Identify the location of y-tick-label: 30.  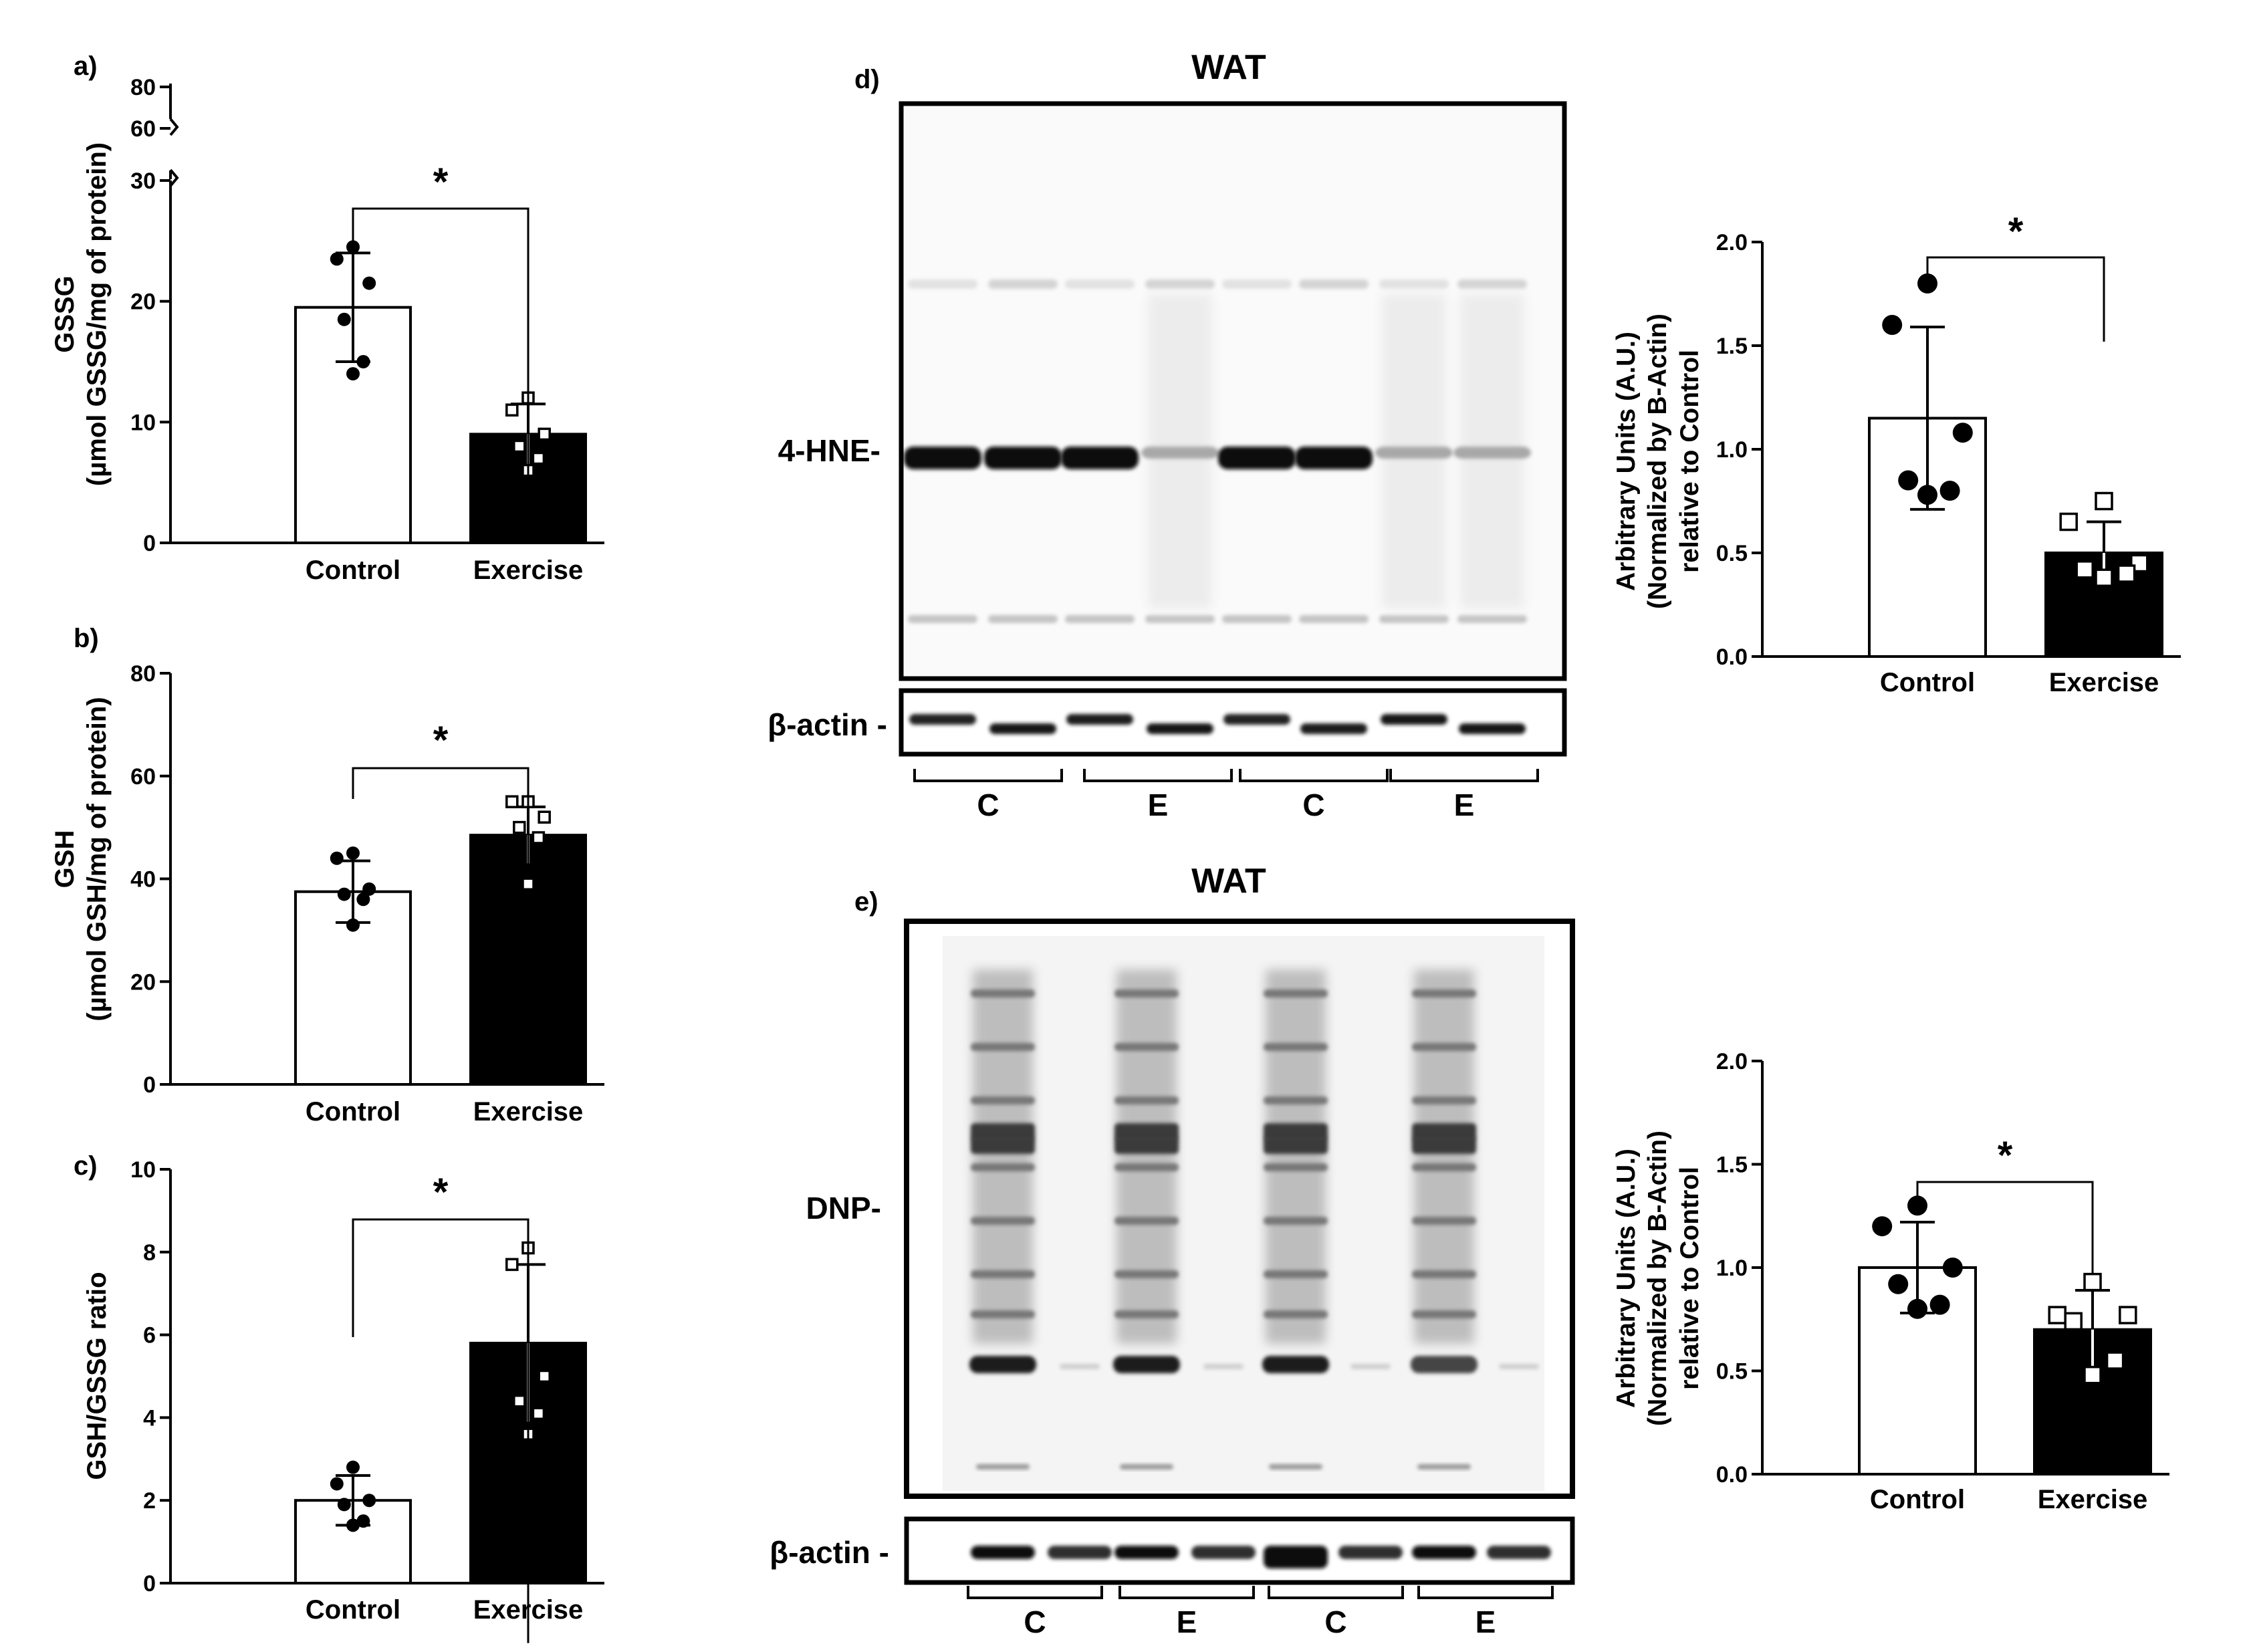
(143, 181).